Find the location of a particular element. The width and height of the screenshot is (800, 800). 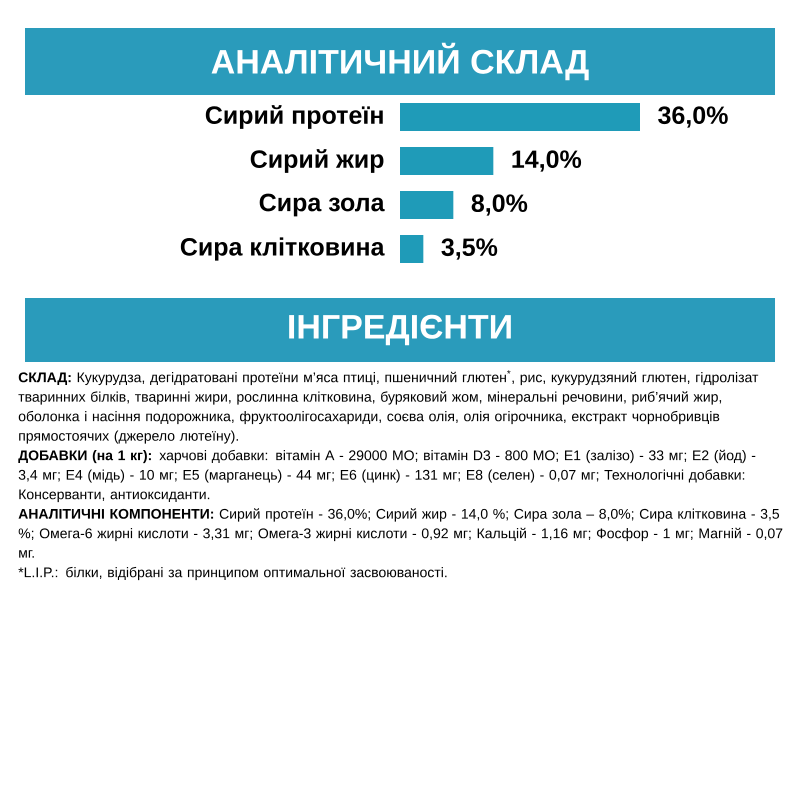

text: СКЛАД: Кукурудза, дегідратовані протеїни м’яса птиці, пшеничний глютен$^{*}$, рис, кукурудзяний глютен, гідролізат тваринних білків, тваринні жири, рослинна клітковина, буряковий жом, мінеральні речовини, риб’ячий жир, оболонка і насіння подорожника, фруктоолігосахариди, соєва олія, олія огірочника, екстракт чорнобривців прямостоячих (джерело лютеїну). is located at coordinates (388, 407).